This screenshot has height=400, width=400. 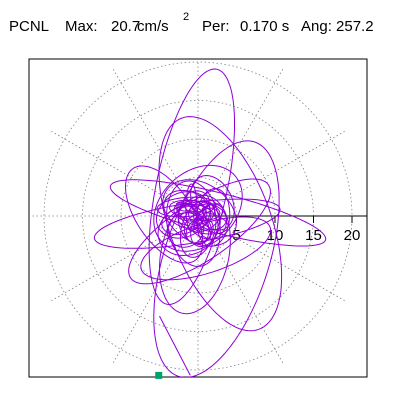 I want to click on station-code: PCNL, so click(x=29, y=26).